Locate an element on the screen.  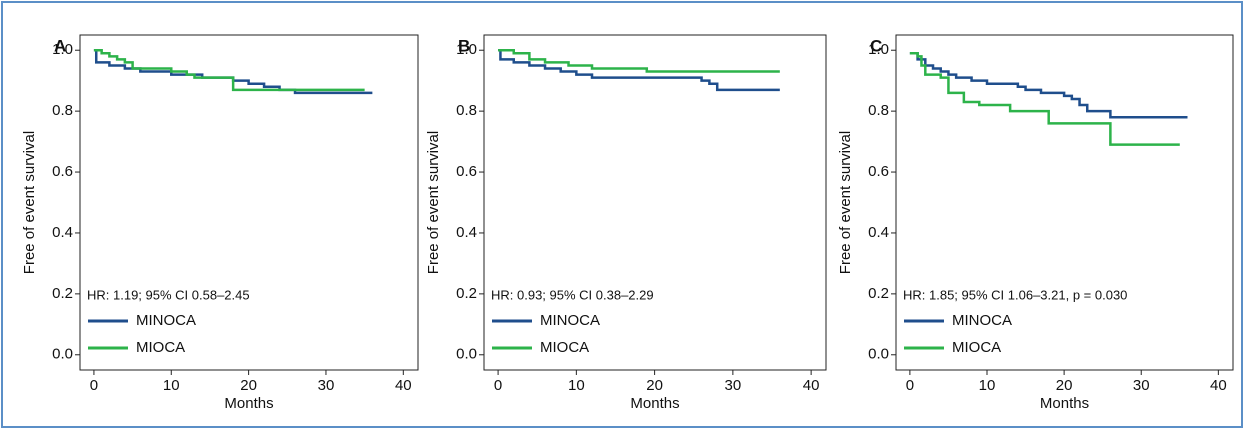
panel-label: C is located at coordinates (876, 45).